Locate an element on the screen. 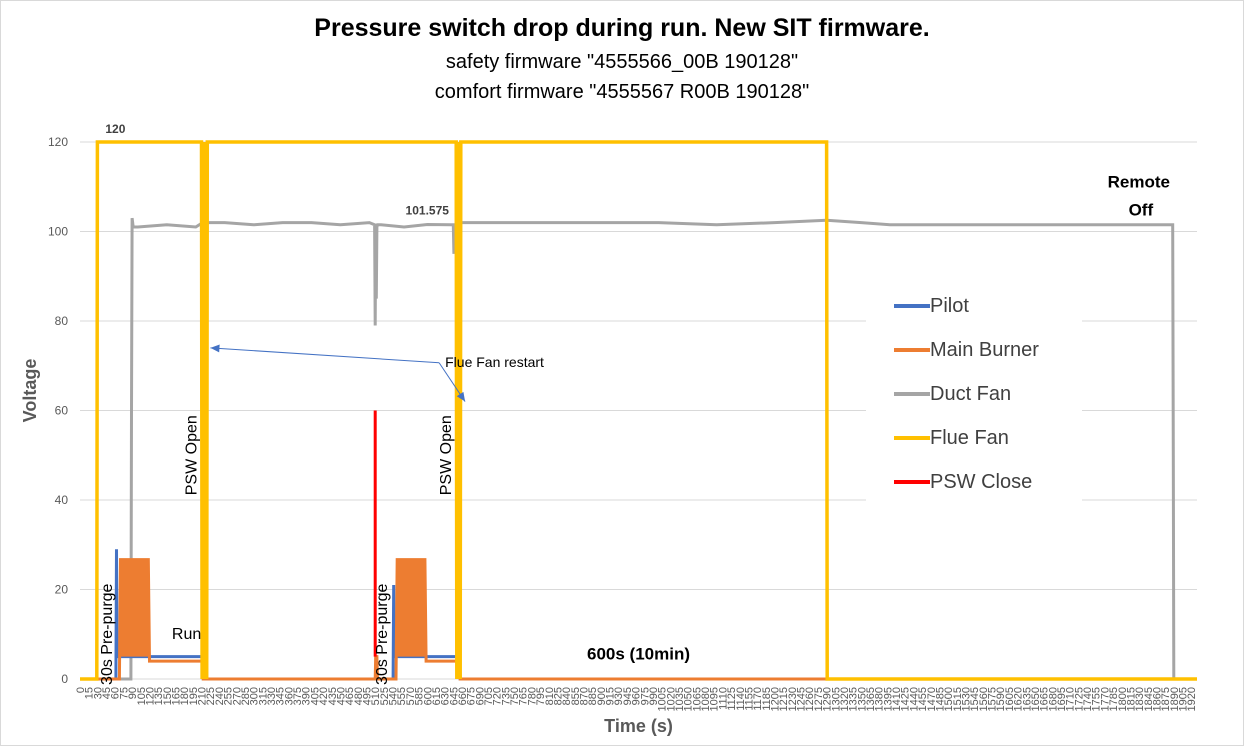 The image size is (1244, 746). annotation-arrow is located at coordinates (325, 355).